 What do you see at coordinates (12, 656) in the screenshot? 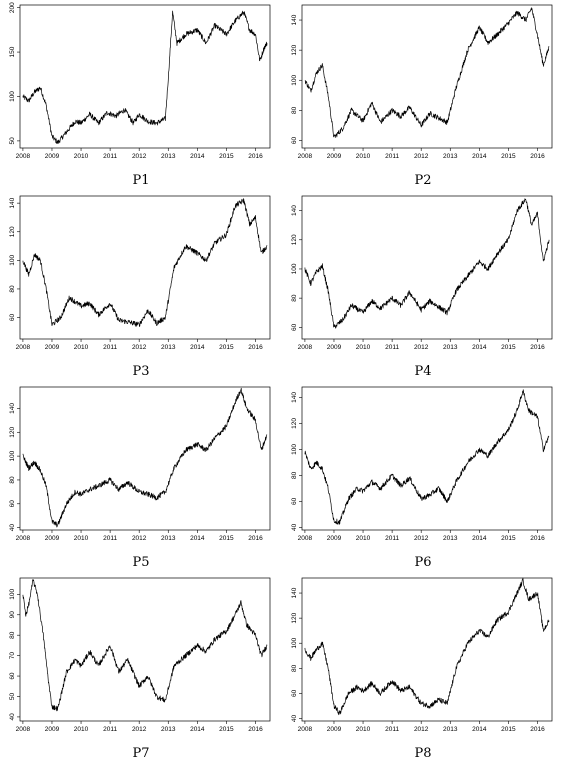
I see `y-tick-label: 70` at bounding box center [12, 656].